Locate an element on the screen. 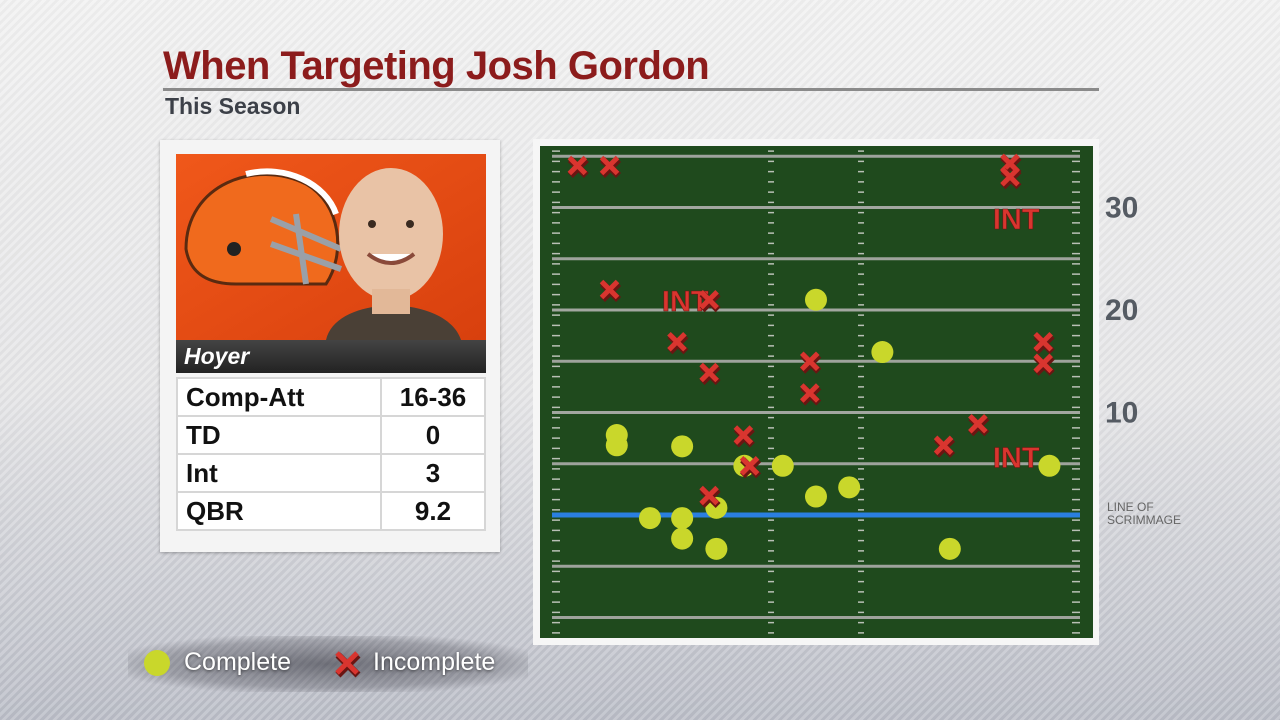  y-tick-label: 10 is located at coordinates (1121, 413).